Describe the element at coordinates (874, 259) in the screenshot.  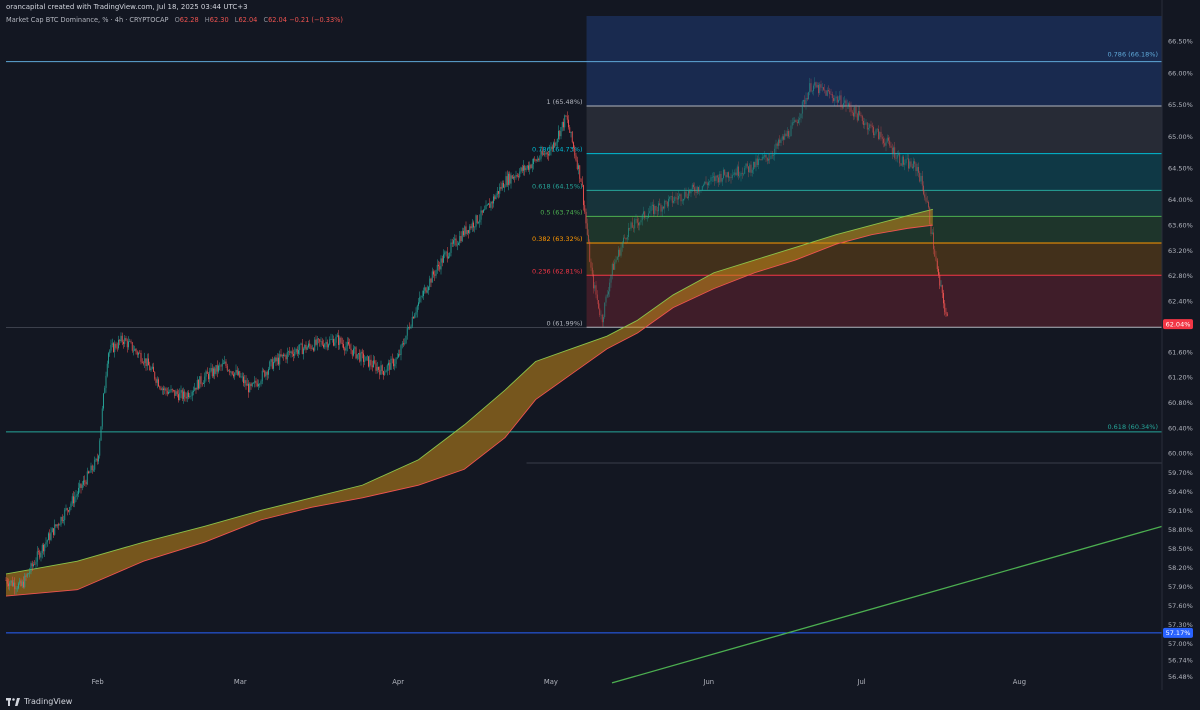
I see `fib-zone` at that location.